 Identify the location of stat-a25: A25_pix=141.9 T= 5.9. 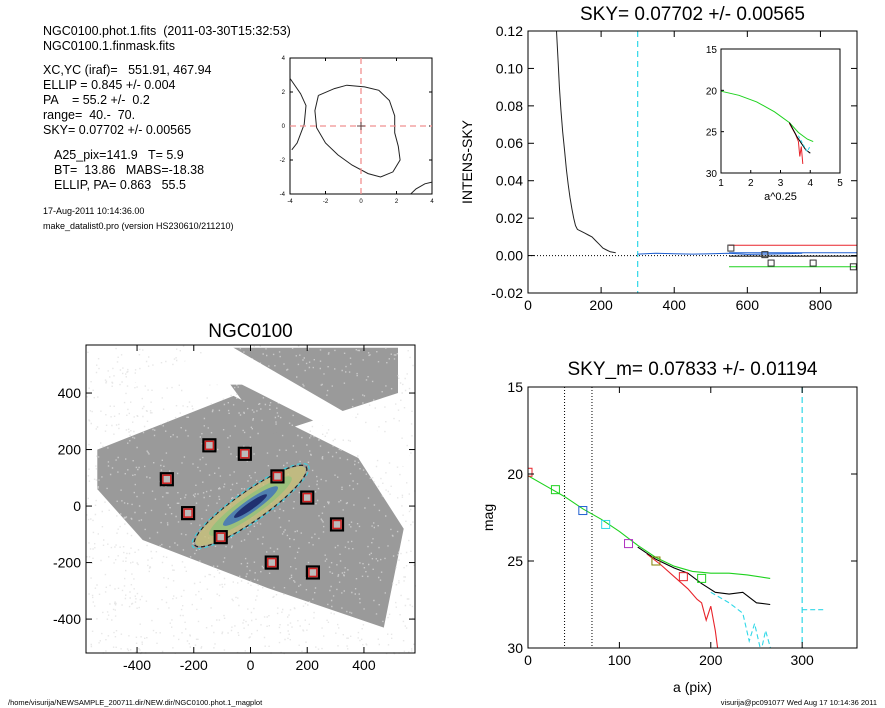
(119, 155).